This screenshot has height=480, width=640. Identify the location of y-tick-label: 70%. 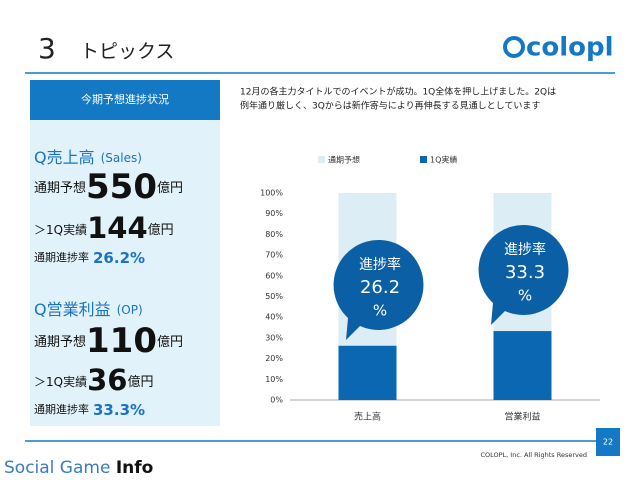
(274, 255).